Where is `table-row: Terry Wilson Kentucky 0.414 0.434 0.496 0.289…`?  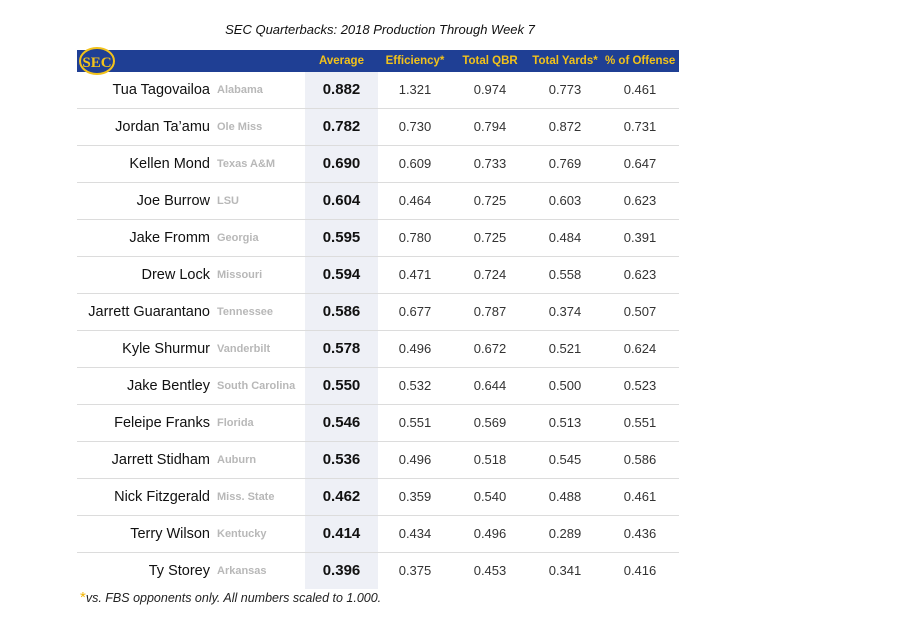
table-row: Terry Wilson Kentucky 0.414 0.434 0.496 0.289… is located at coordinates (378, 534).